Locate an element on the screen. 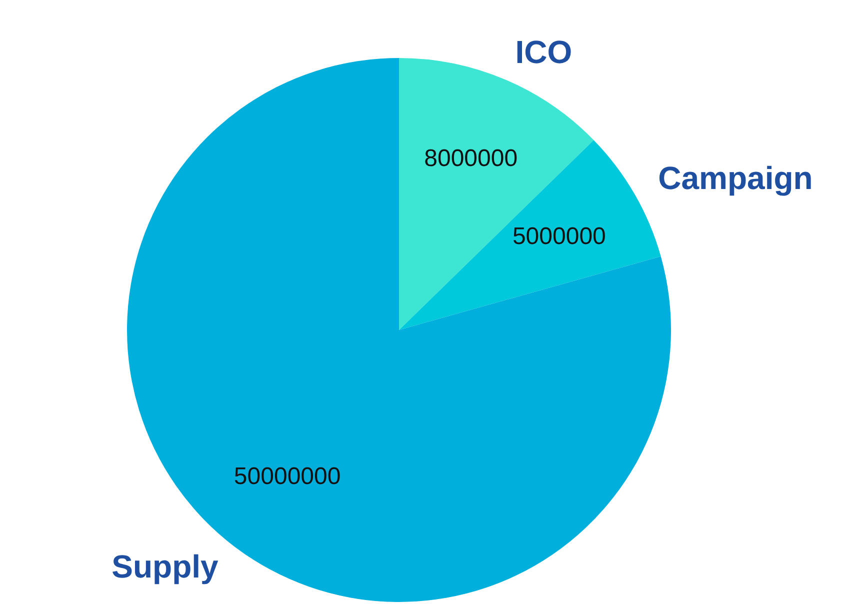 The width and height of the screenshot is (862, 604). slice-label: Supply is located at coordinates (165, 566).